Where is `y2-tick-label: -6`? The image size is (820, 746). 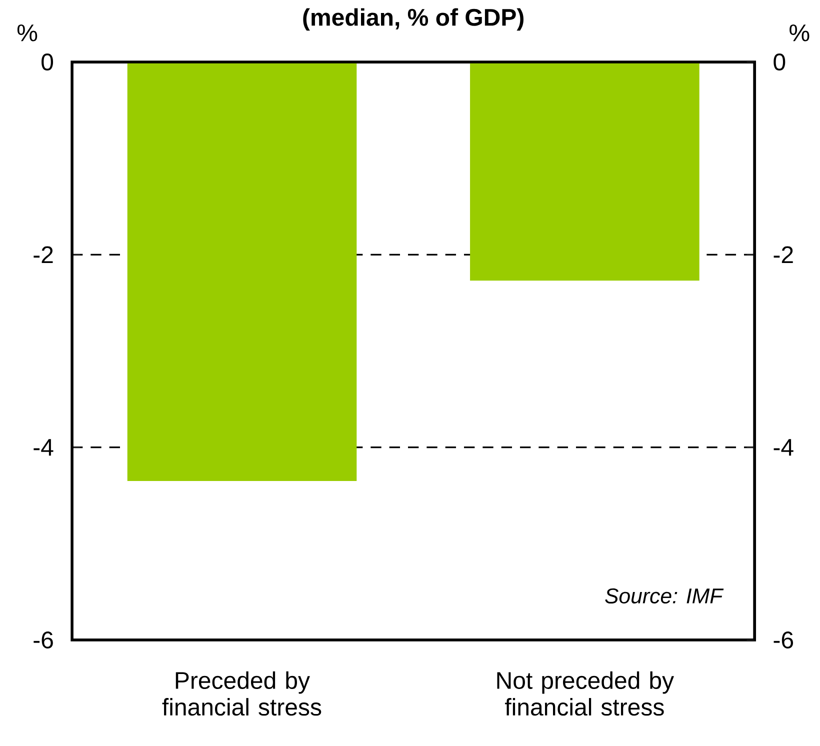
y2-tick-label: -6 is located at coordinates (784, 639).